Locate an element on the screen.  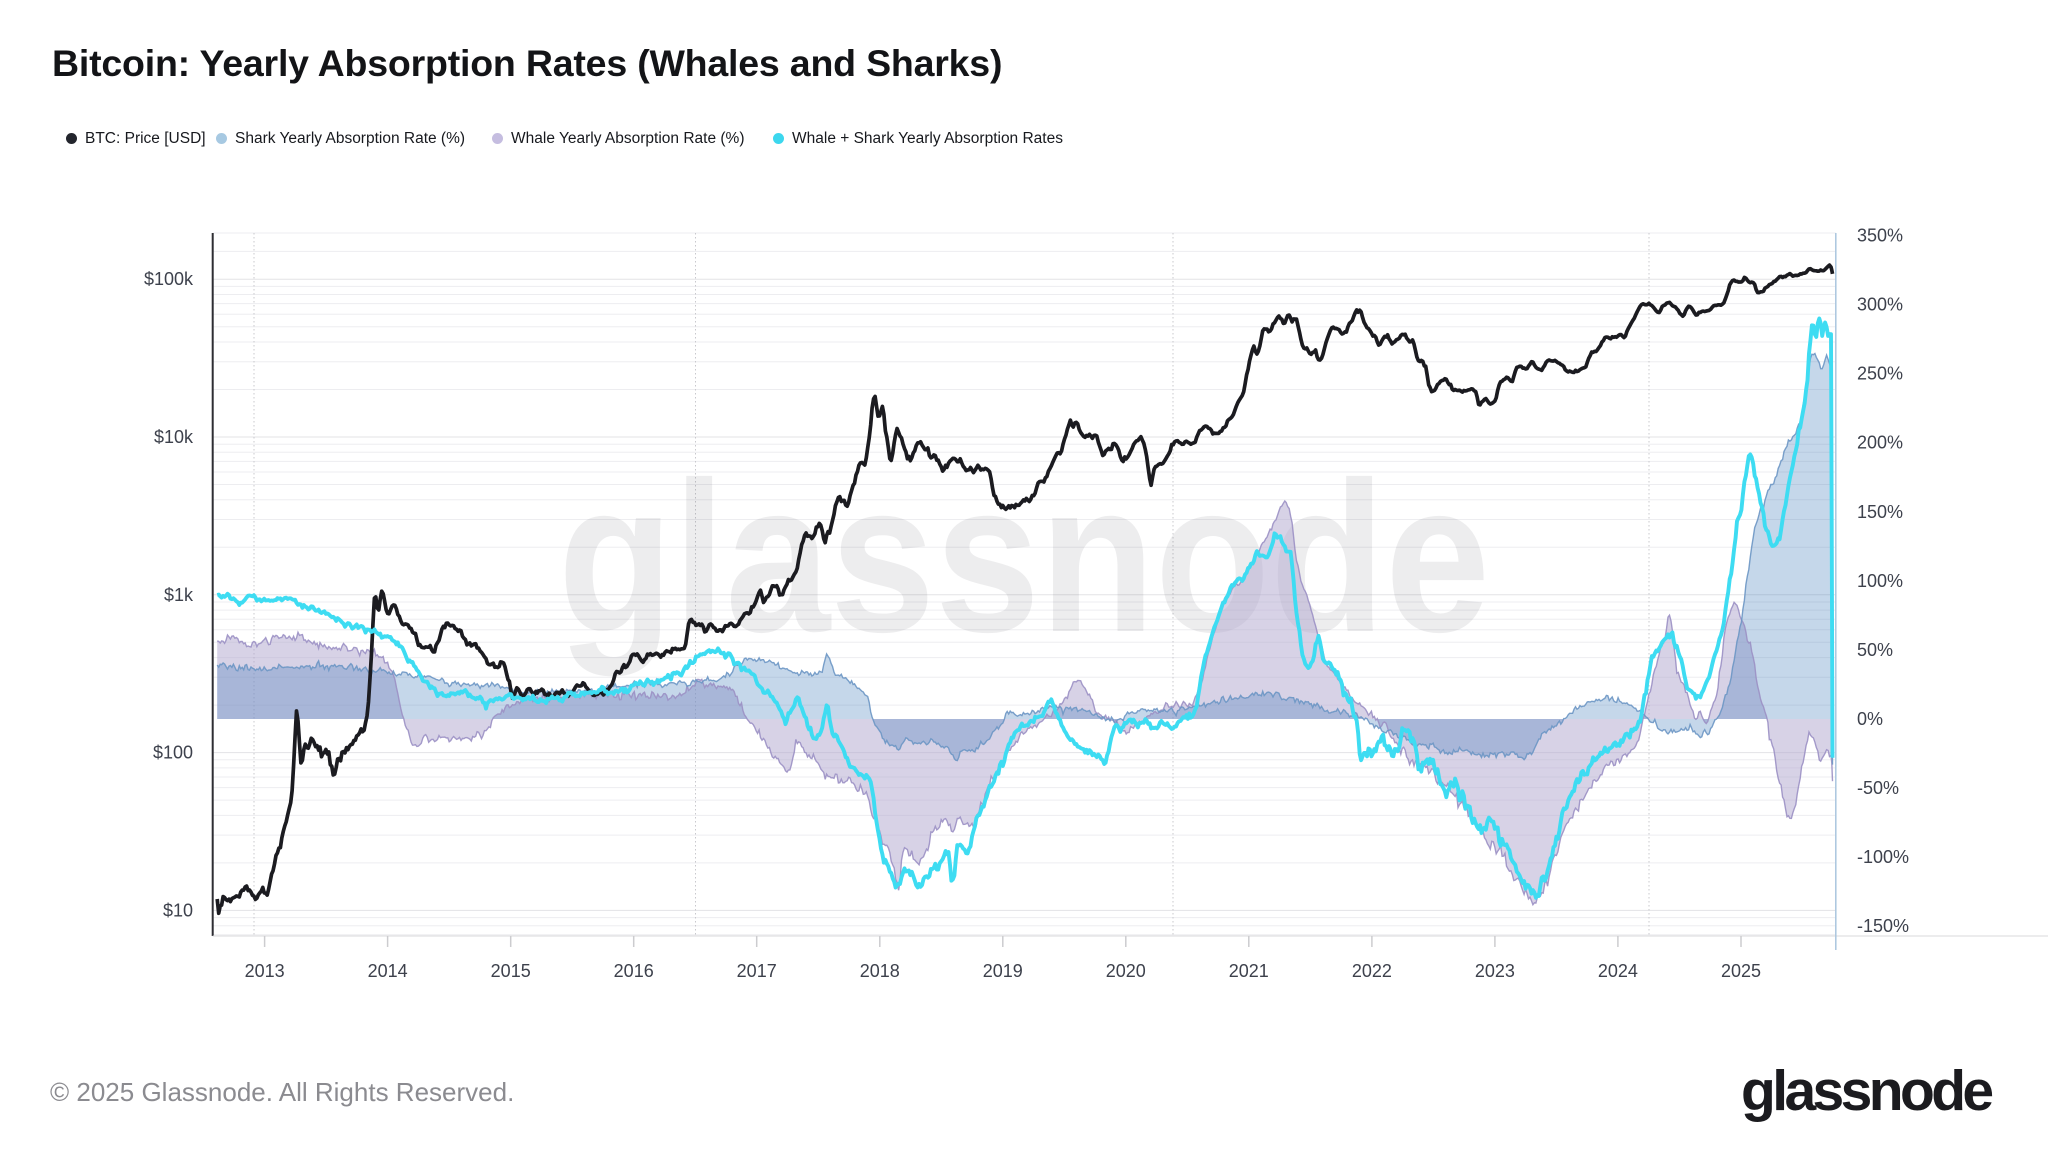
svg-text: 2024 is located at coordinates (1618, 971).